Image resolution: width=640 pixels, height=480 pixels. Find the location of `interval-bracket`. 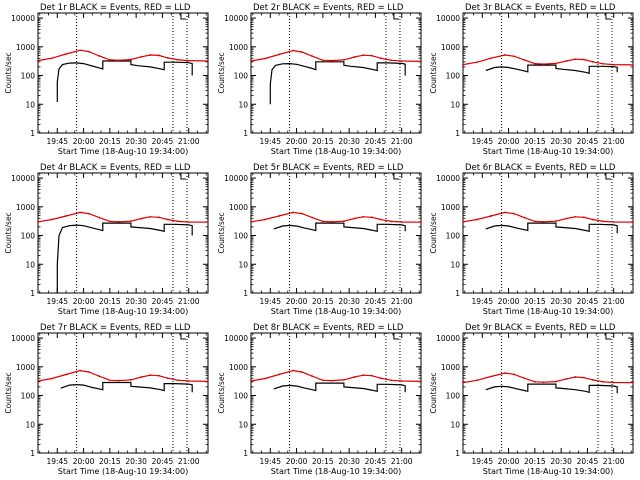

interval-bracket is located at coordinates (608, 16).